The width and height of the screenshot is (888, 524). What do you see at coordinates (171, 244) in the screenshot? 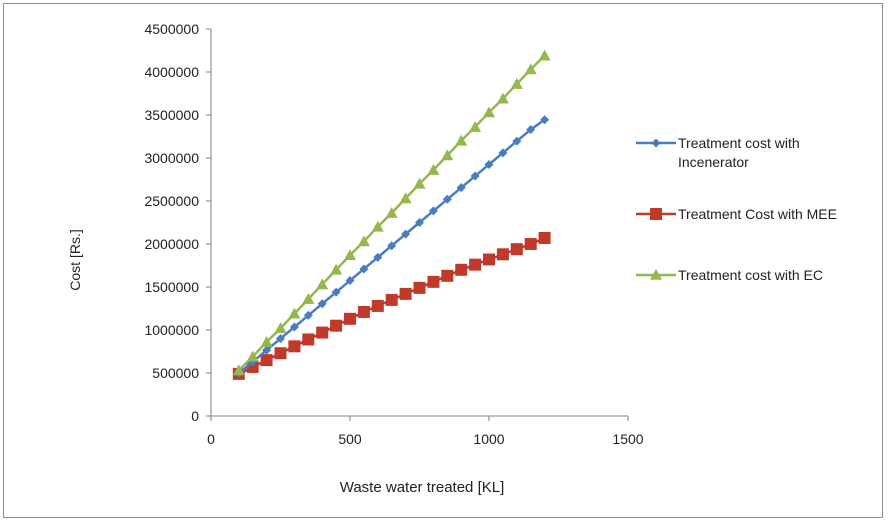
I see `y-tick-label: 2000000` at bounding box center [171, 244].